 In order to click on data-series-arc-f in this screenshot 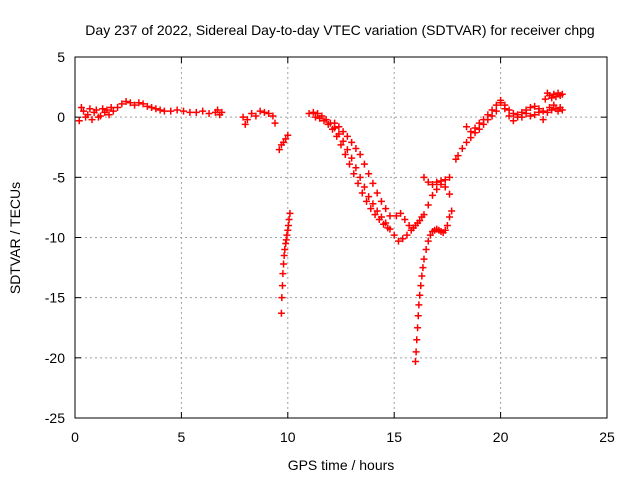, I will do `click(285, 263)`.